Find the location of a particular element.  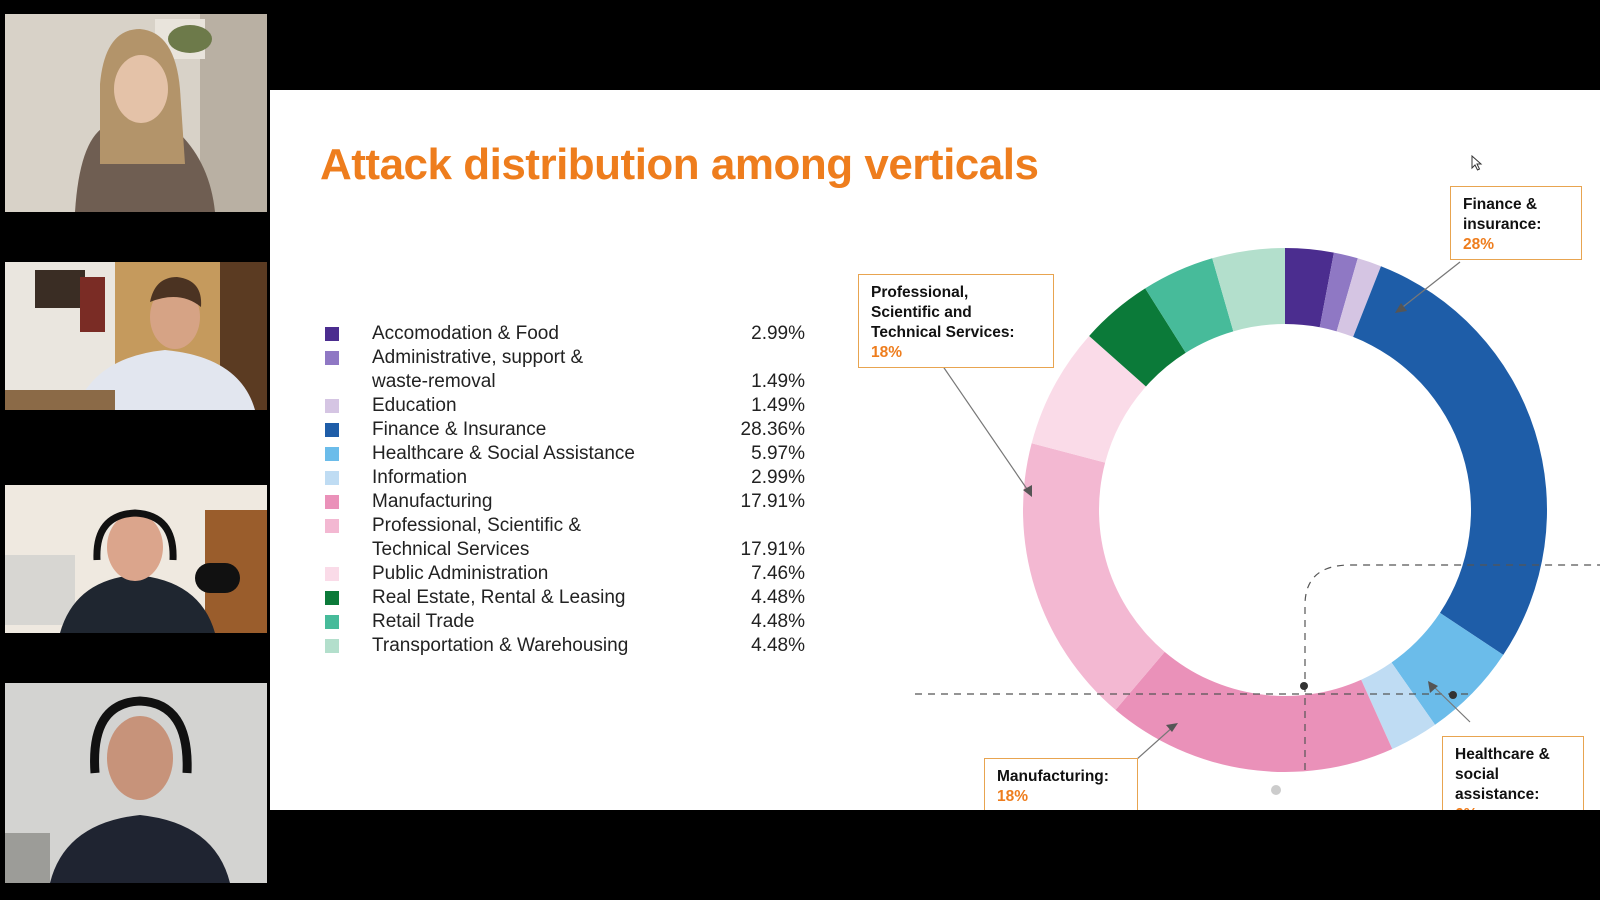

callout-professional-line-2: Scientific and is located at coordinates (921, 312).